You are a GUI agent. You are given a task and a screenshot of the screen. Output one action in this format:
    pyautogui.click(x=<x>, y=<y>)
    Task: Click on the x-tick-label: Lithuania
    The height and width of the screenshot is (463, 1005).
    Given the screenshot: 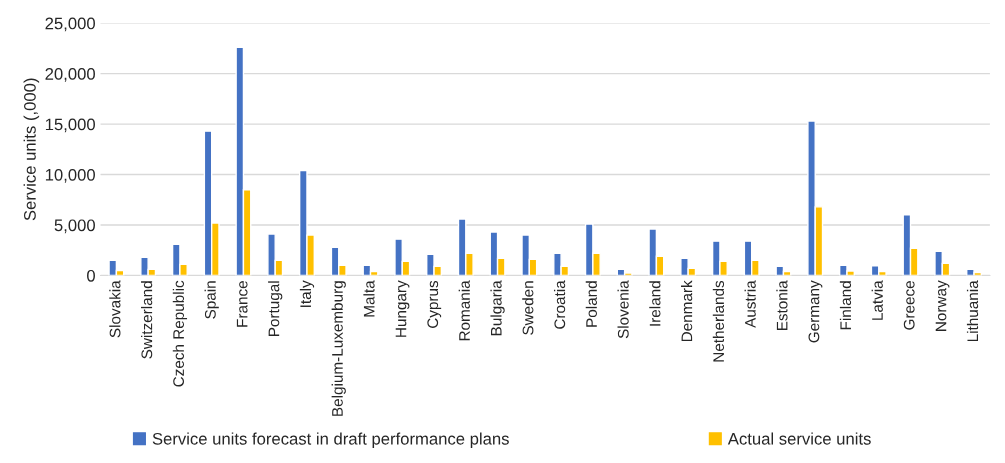 What is the action you would take?
    pyautogui.click(x=972, y=311)
    